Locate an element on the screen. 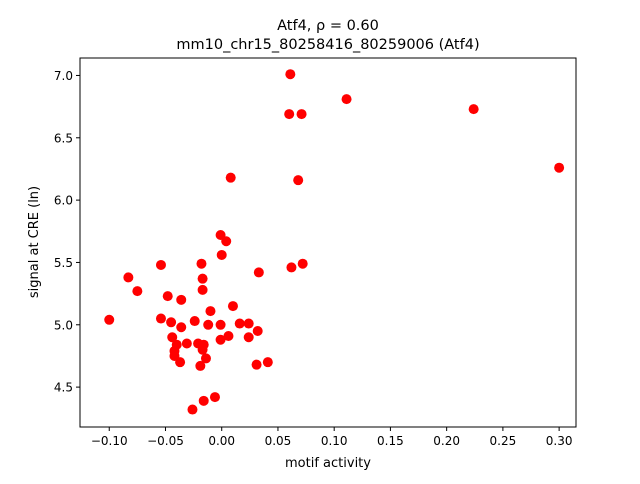  x-tick-label: −0.05 is located at coordinates (165, 441).